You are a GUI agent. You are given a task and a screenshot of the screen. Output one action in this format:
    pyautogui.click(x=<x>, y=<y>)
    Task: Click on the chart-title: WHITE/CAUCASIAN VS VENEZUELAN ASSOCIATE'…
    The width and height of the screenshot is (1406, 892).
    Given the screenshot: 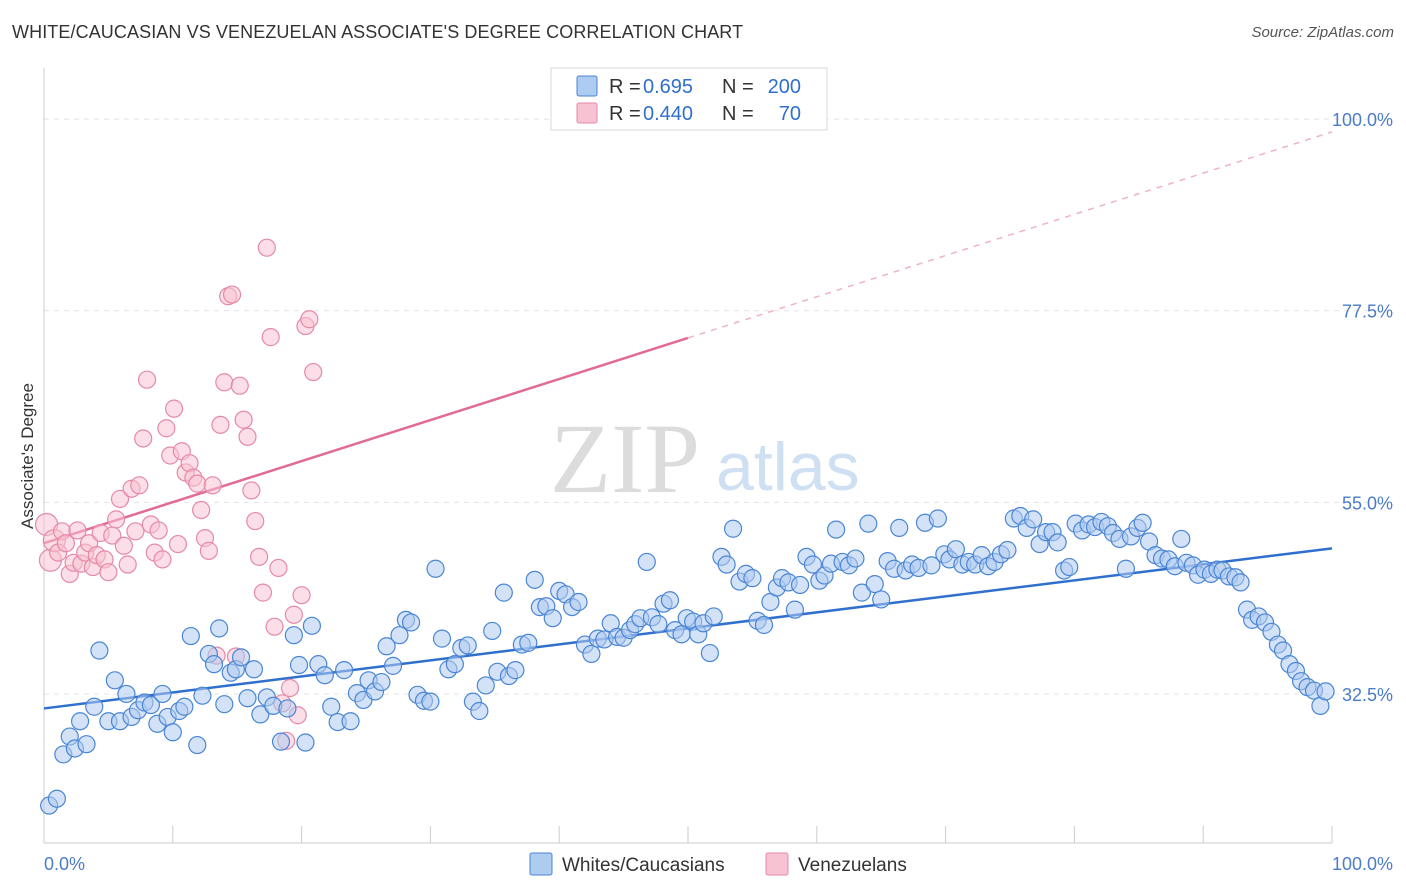 What is the action you would take?
    pyautogui.click(x=378, y=32)
    